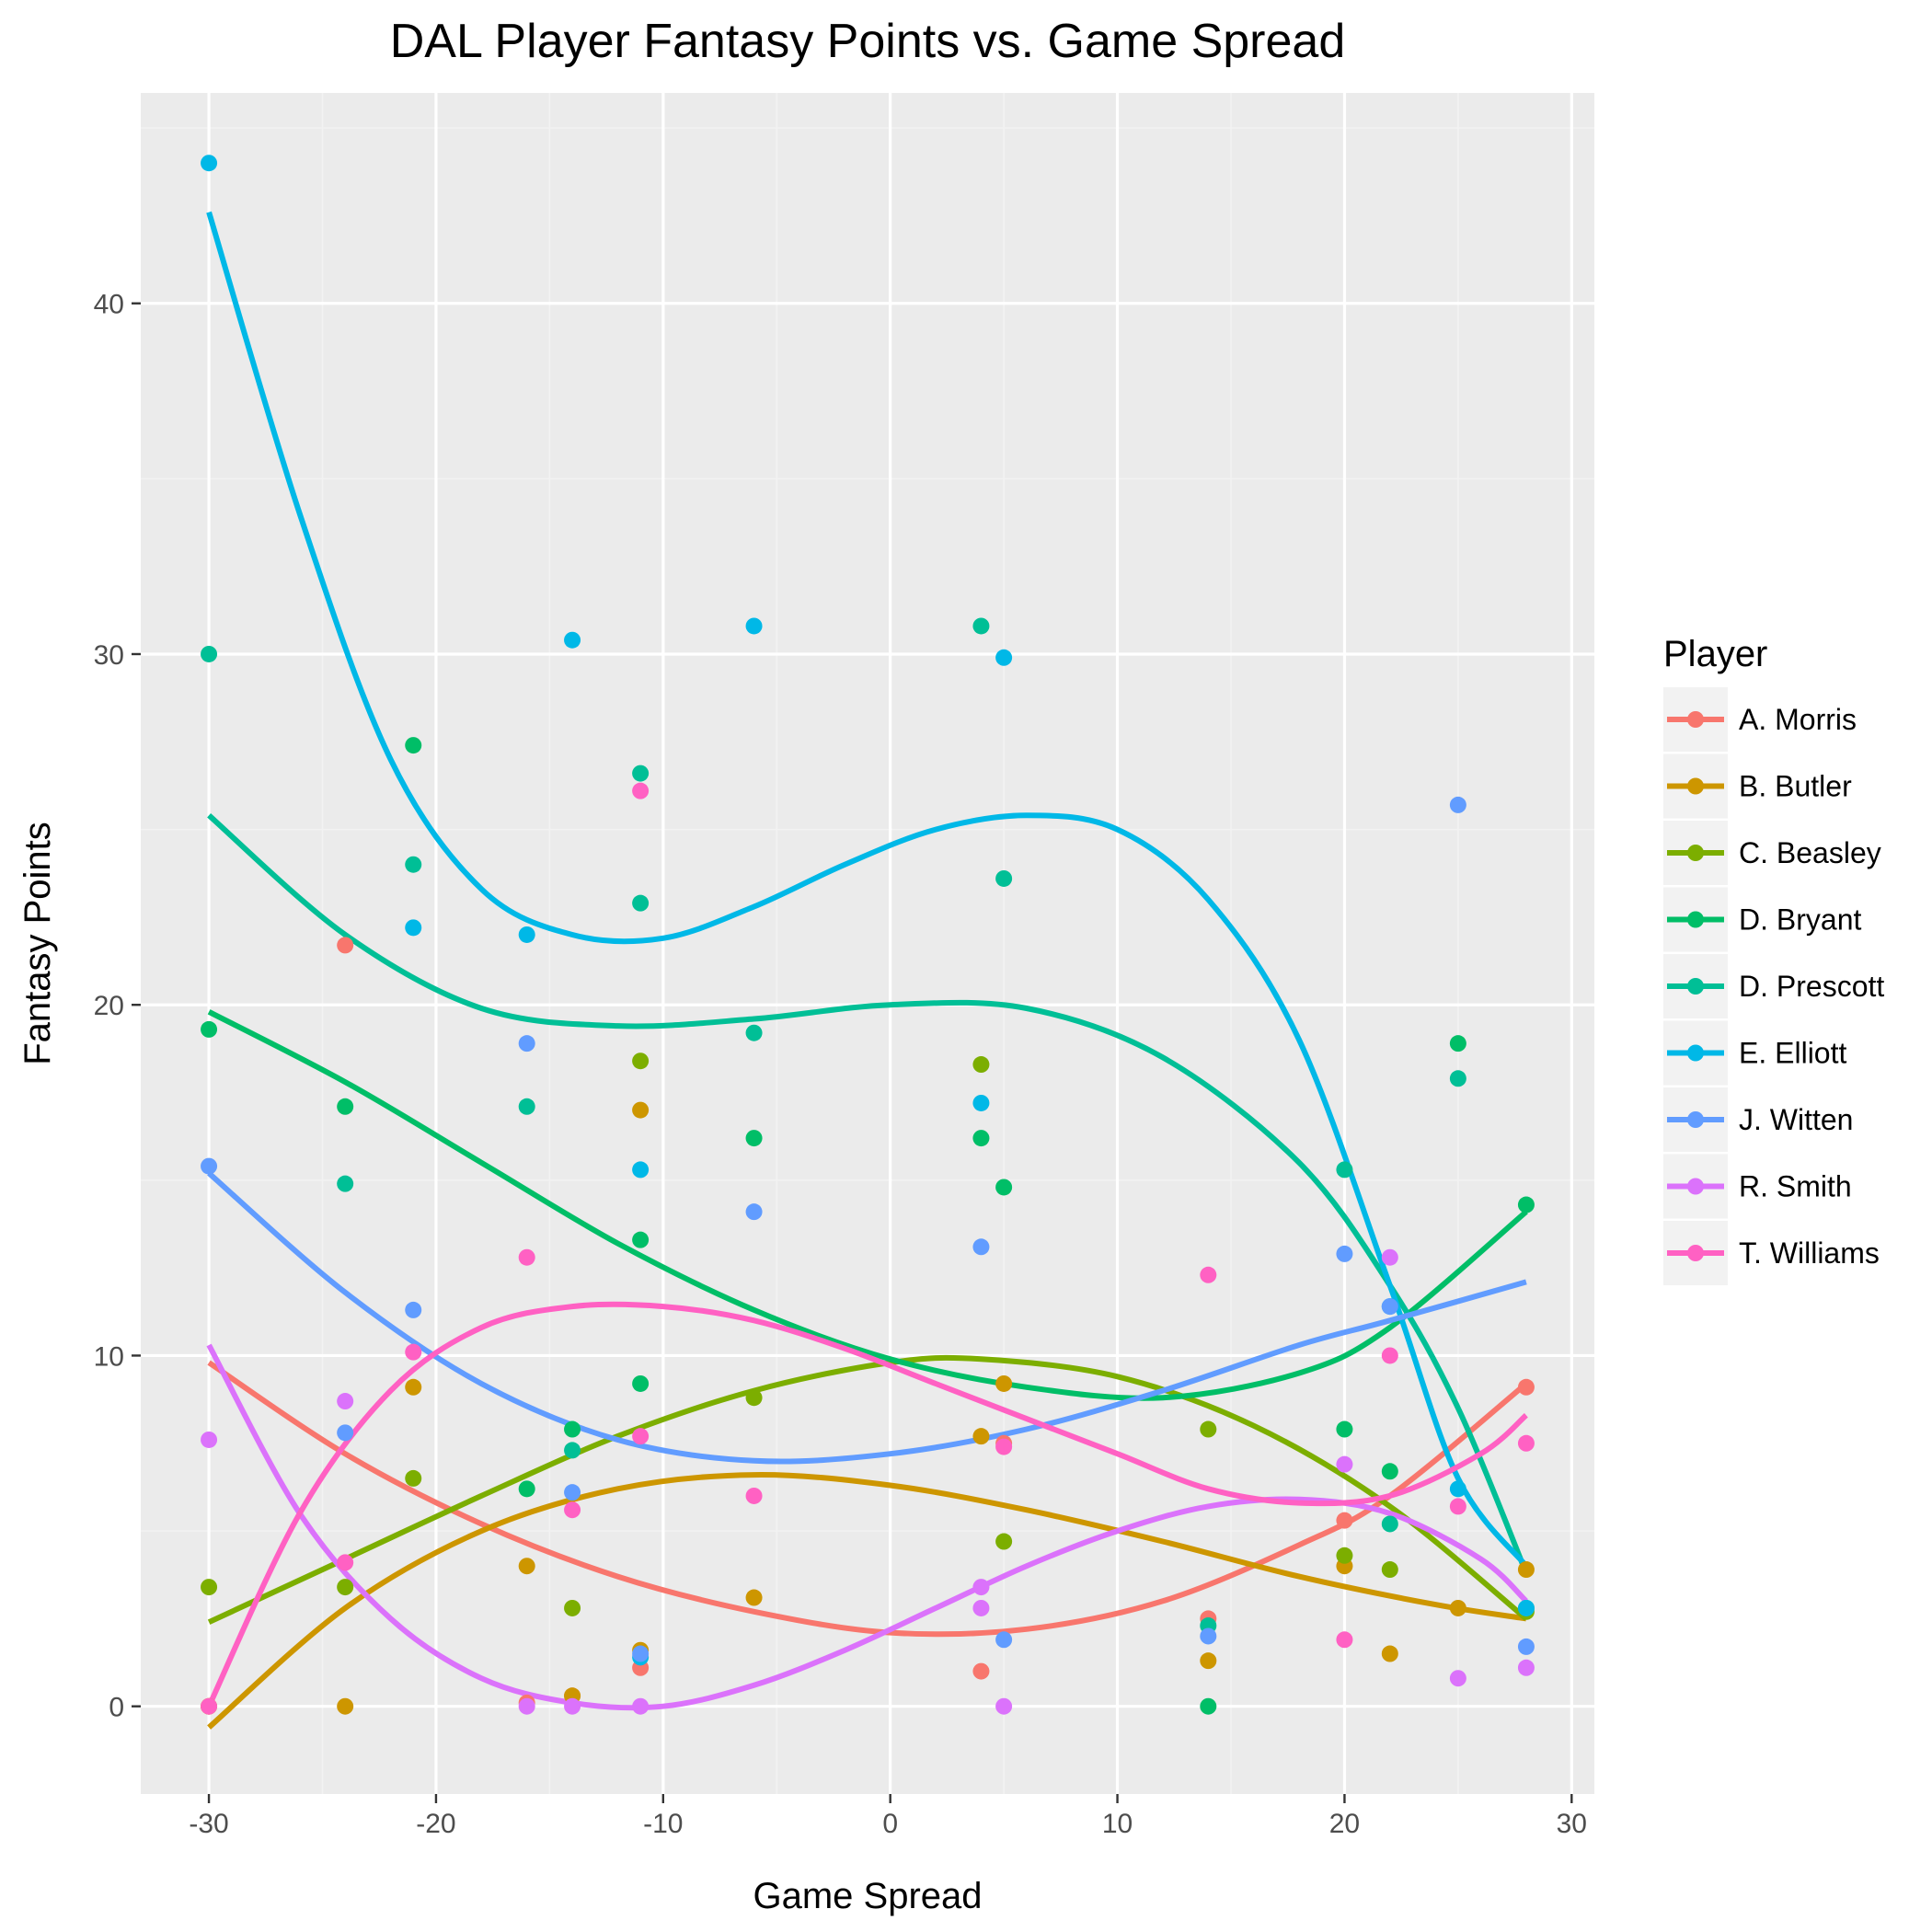  What do you see at coordinates (1798, 719) in the screenshot?
I see `legend-label: A. Morris` at bounding box center [1798, 719].